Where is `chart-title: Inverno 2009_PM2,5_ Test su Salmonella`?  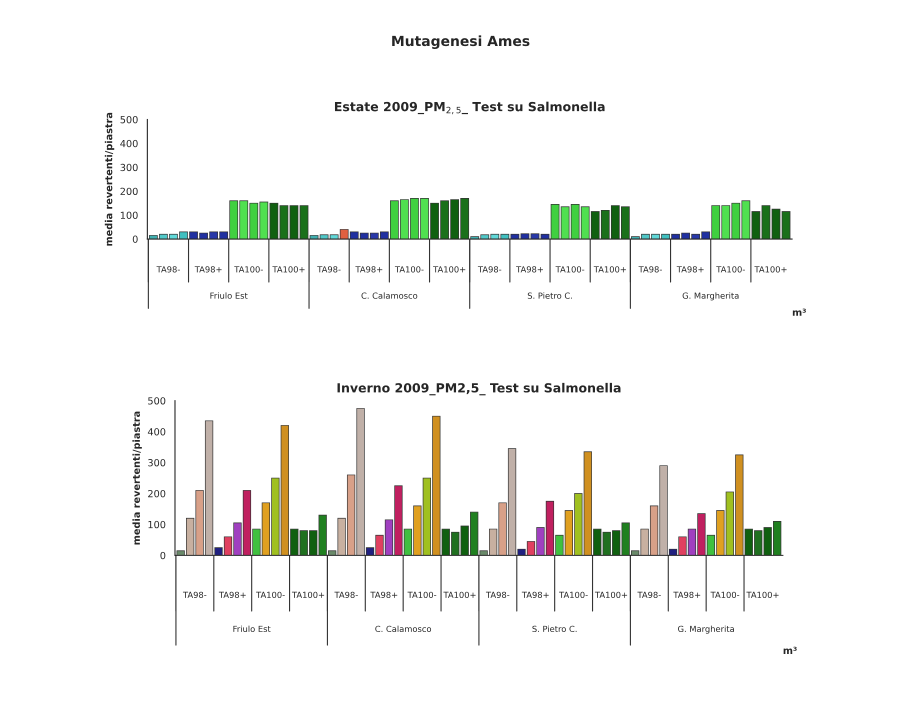
chart-title: Inverno 2009_PM2,5_ Test su Salmonella is located at coordinates (479, 389).